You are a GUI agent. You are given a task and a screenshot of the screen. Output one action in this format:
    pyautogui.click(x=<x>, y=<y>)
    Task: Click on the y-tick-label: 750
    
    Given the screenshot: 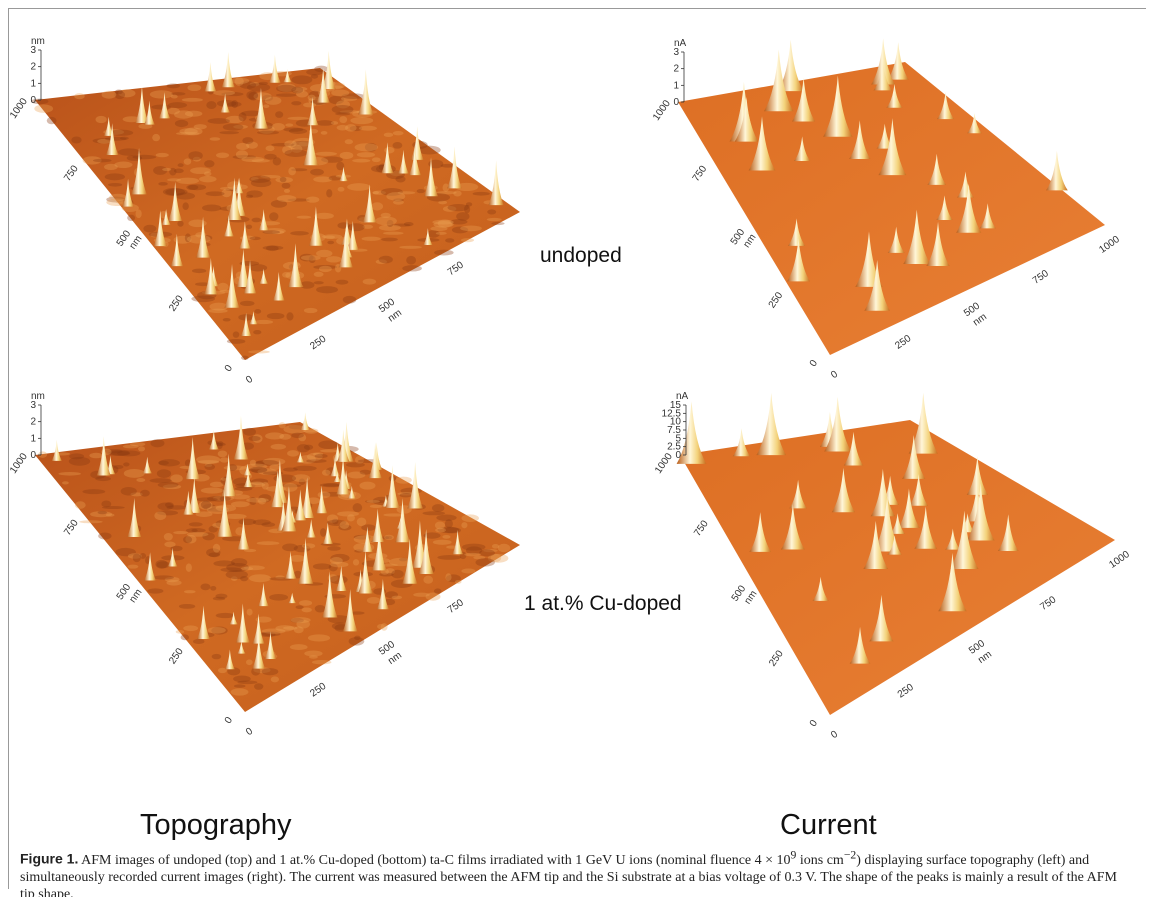 What is the action you would take?
    pyautogui.click(x=701, y=528)
    